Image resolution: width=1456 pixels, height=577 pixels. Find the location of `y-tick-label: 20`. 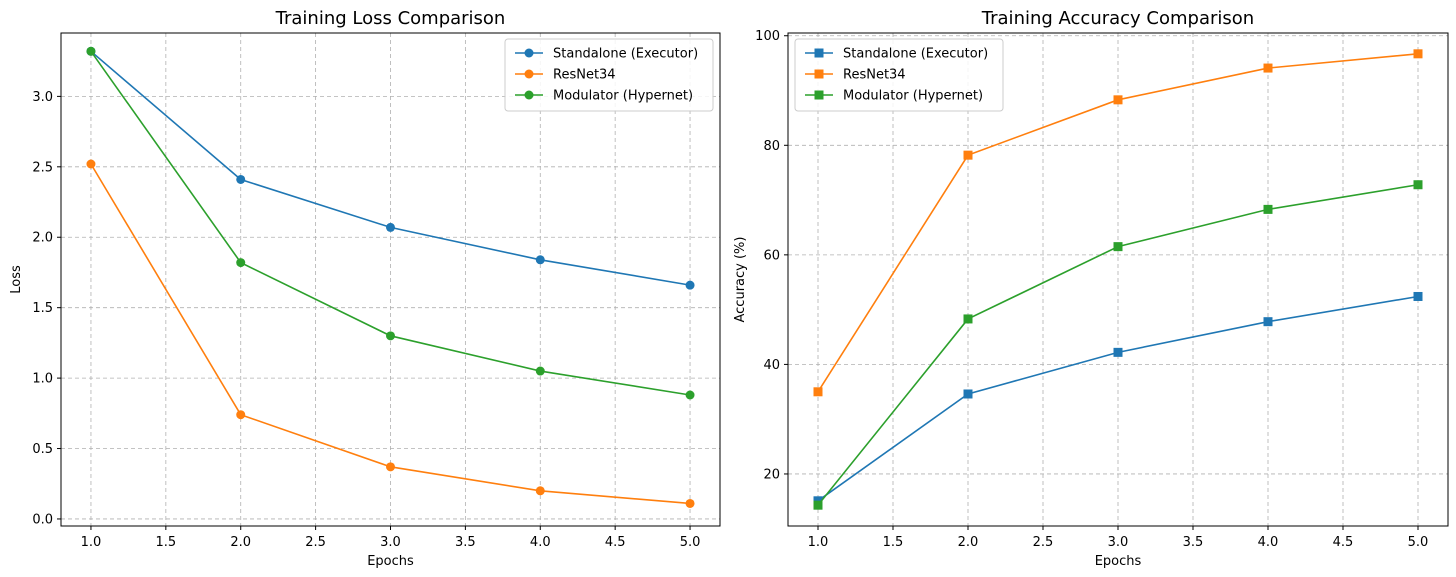

y-tick-label: 20 is located at coordinates (771, 474).